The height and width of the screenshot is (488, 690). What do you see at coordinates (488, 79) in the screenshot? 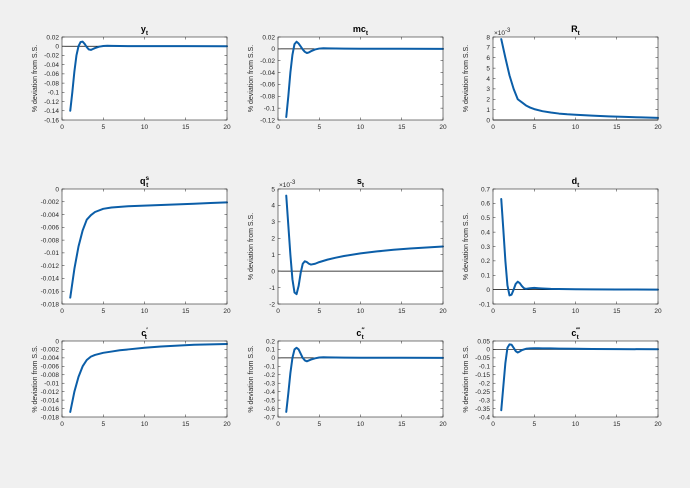
I see `y-tick-label: 4` at bounding box center [488, 79].